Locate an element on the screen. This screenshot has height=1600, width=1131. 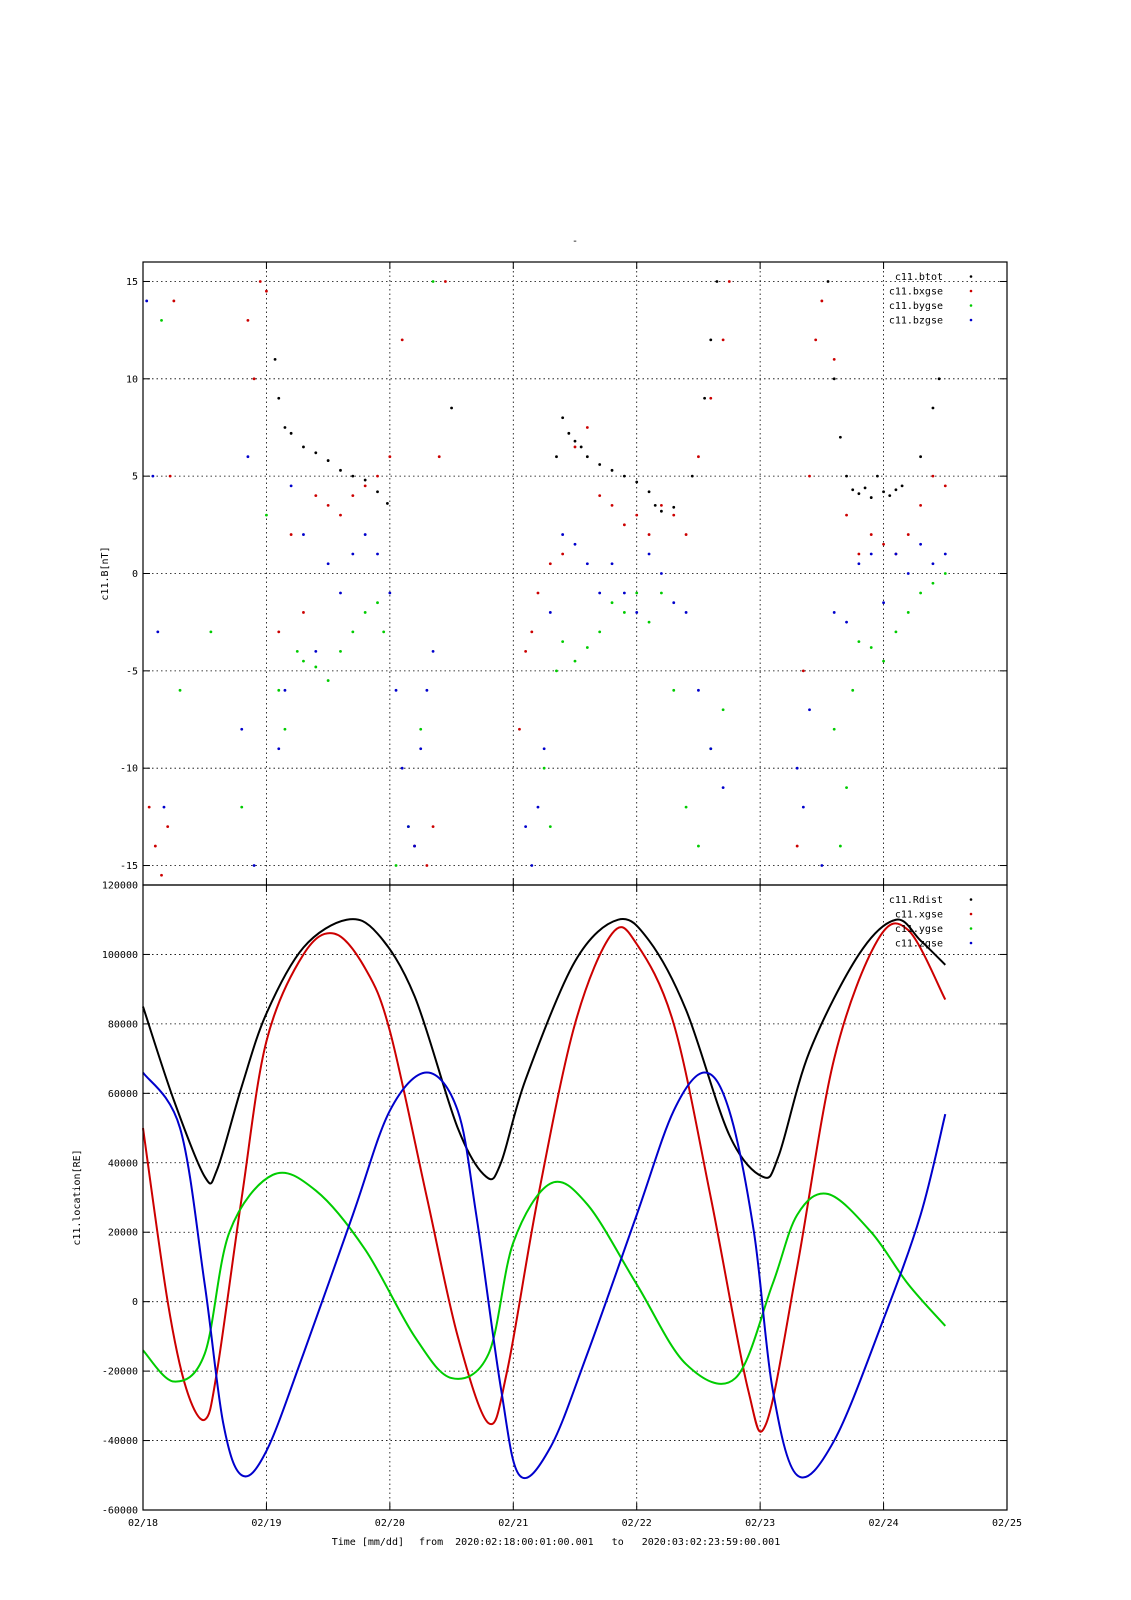
y-tick-label: -5 is located at coordinates (132, 671).